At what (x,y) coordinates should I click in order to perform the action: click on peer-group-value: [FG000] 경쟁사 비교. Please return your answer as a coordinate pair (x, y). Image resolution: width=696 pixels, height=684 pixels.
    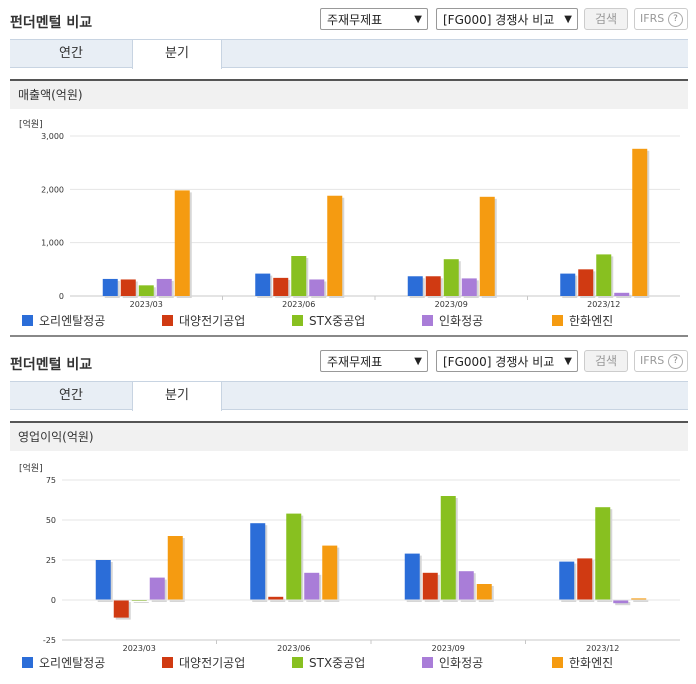
    Looking at the image, I should click on (499, 20).